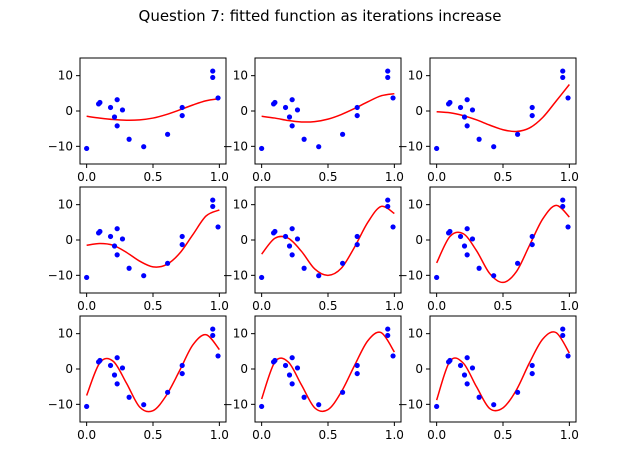 The image size is (640, 474). I want to click on subplot-3: 0.0 0.5 1.0 −10 0 10, so click(488, 120).